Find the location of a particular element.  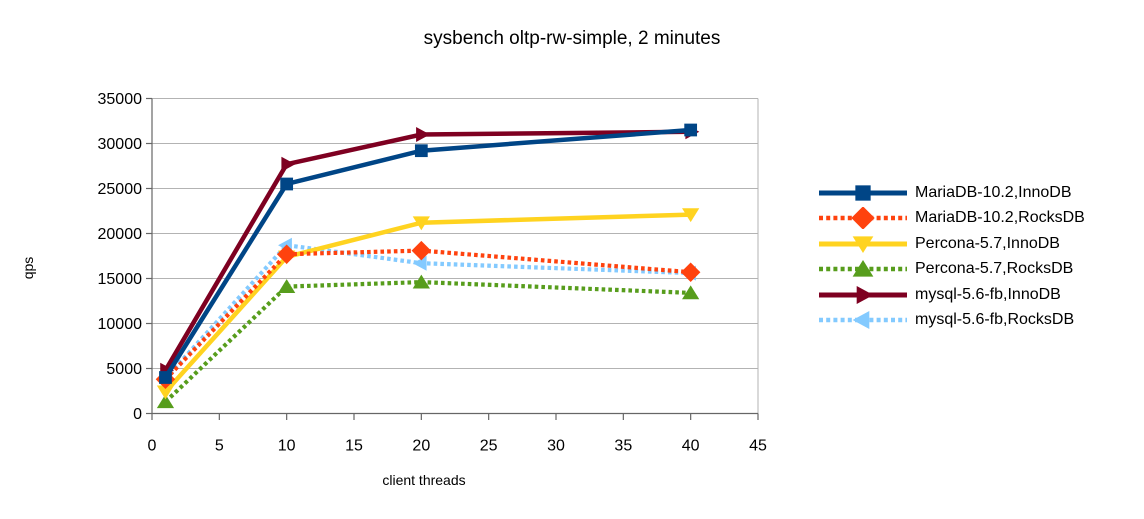

series-line-mariadb-10-2-rocksdb is located at coordinates (427, 314).